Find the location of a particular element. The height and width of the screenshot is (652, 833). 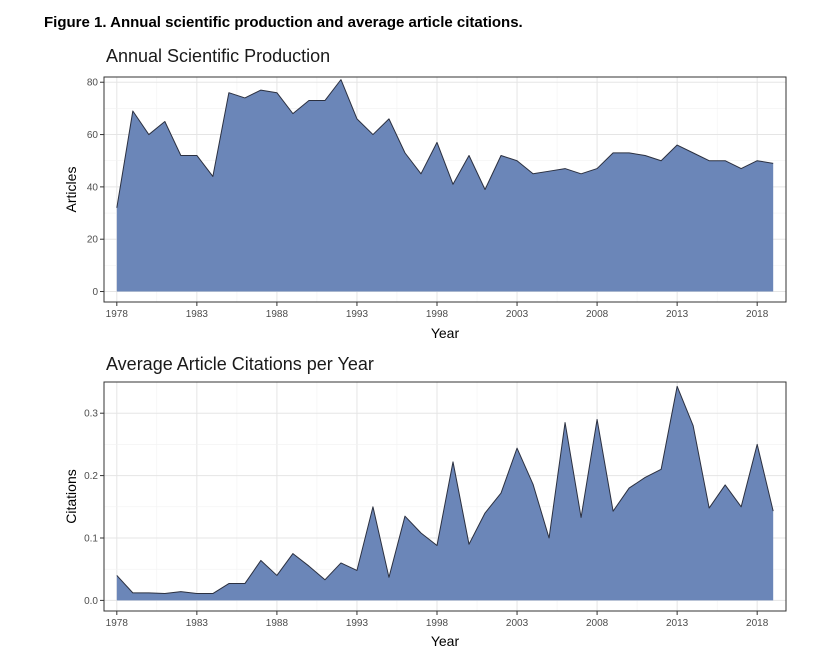

y-tick-label: 0.0 is located at coordinates (91, 601).